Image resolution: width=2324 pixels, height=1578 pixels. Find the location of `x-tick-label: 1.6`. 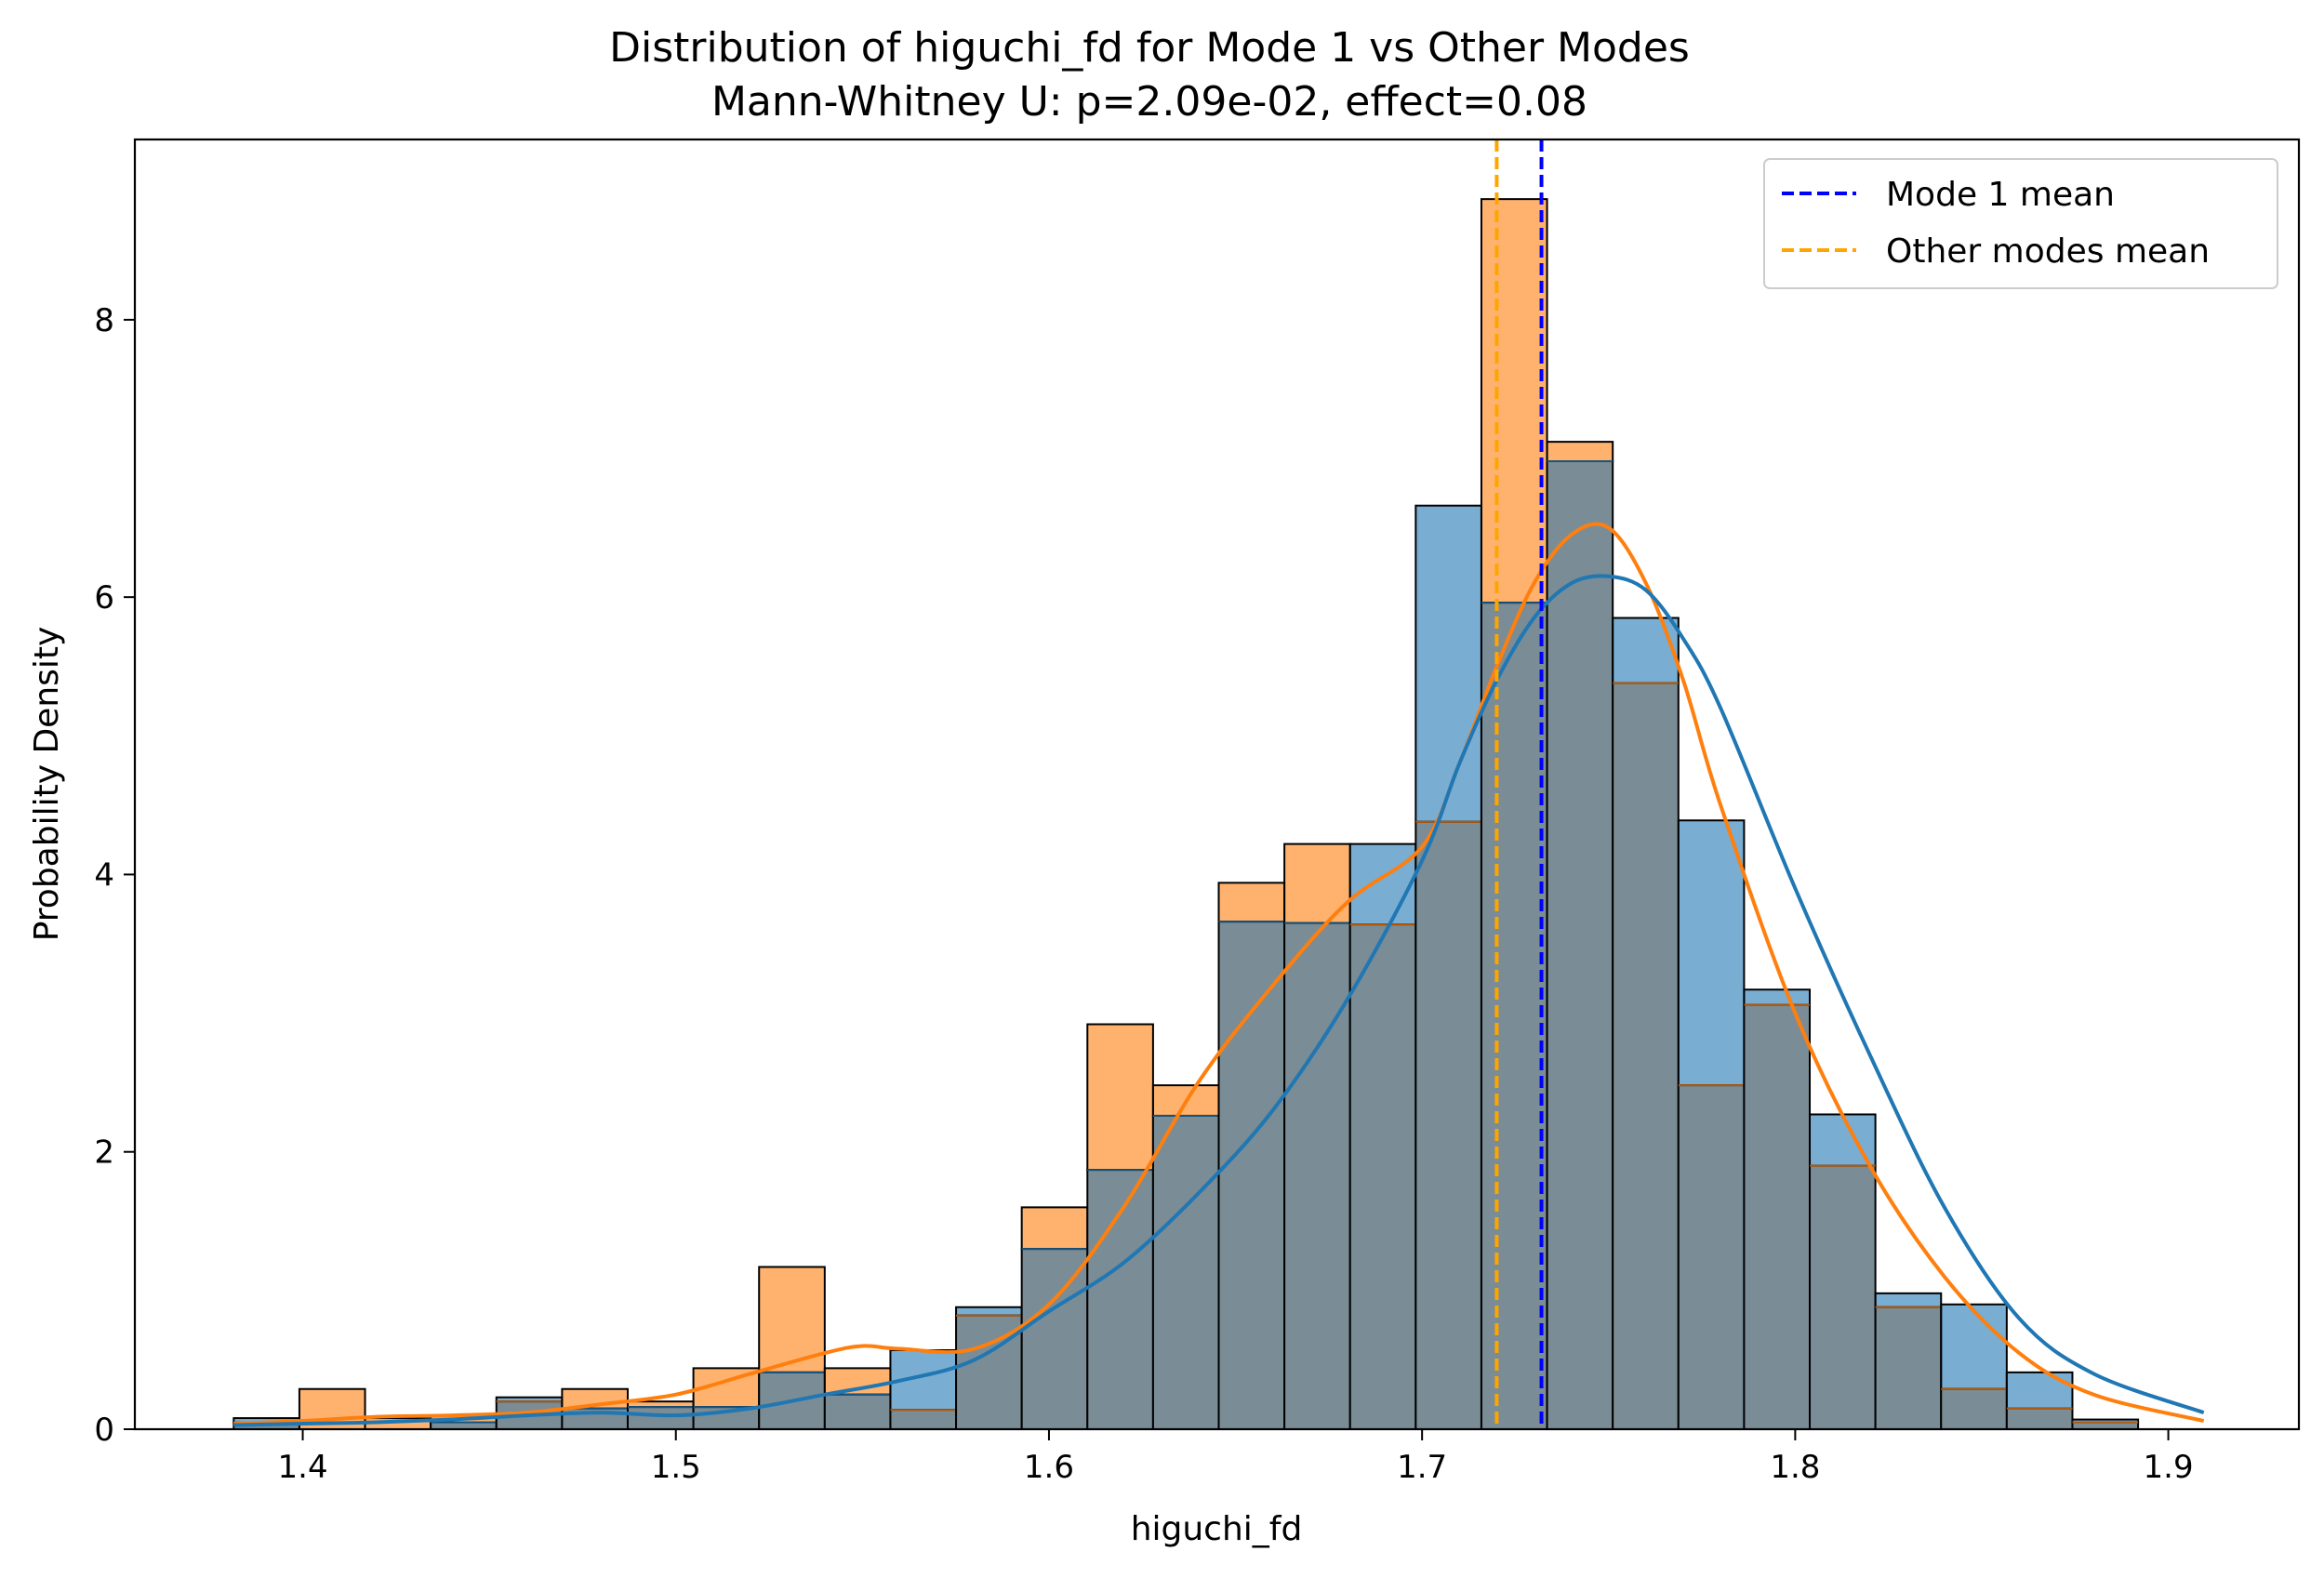

x-tick-label: 1.6 is located at coordinates (1049, 1467).